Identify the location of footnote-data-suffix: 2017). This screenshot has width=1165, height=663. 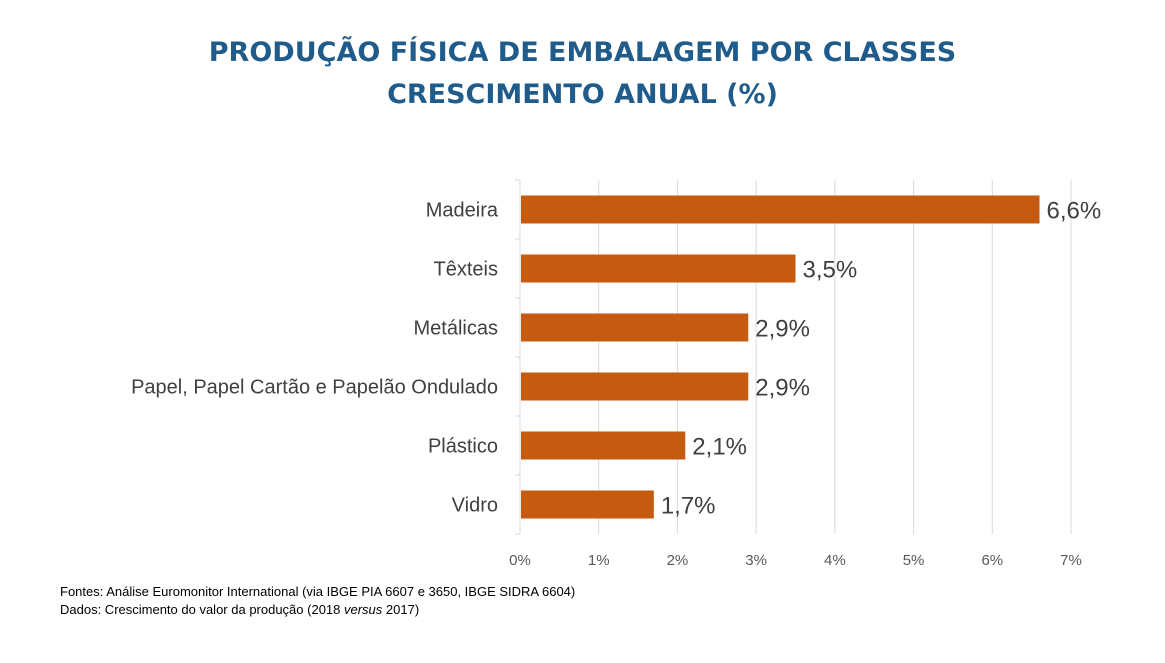
(401, 609).